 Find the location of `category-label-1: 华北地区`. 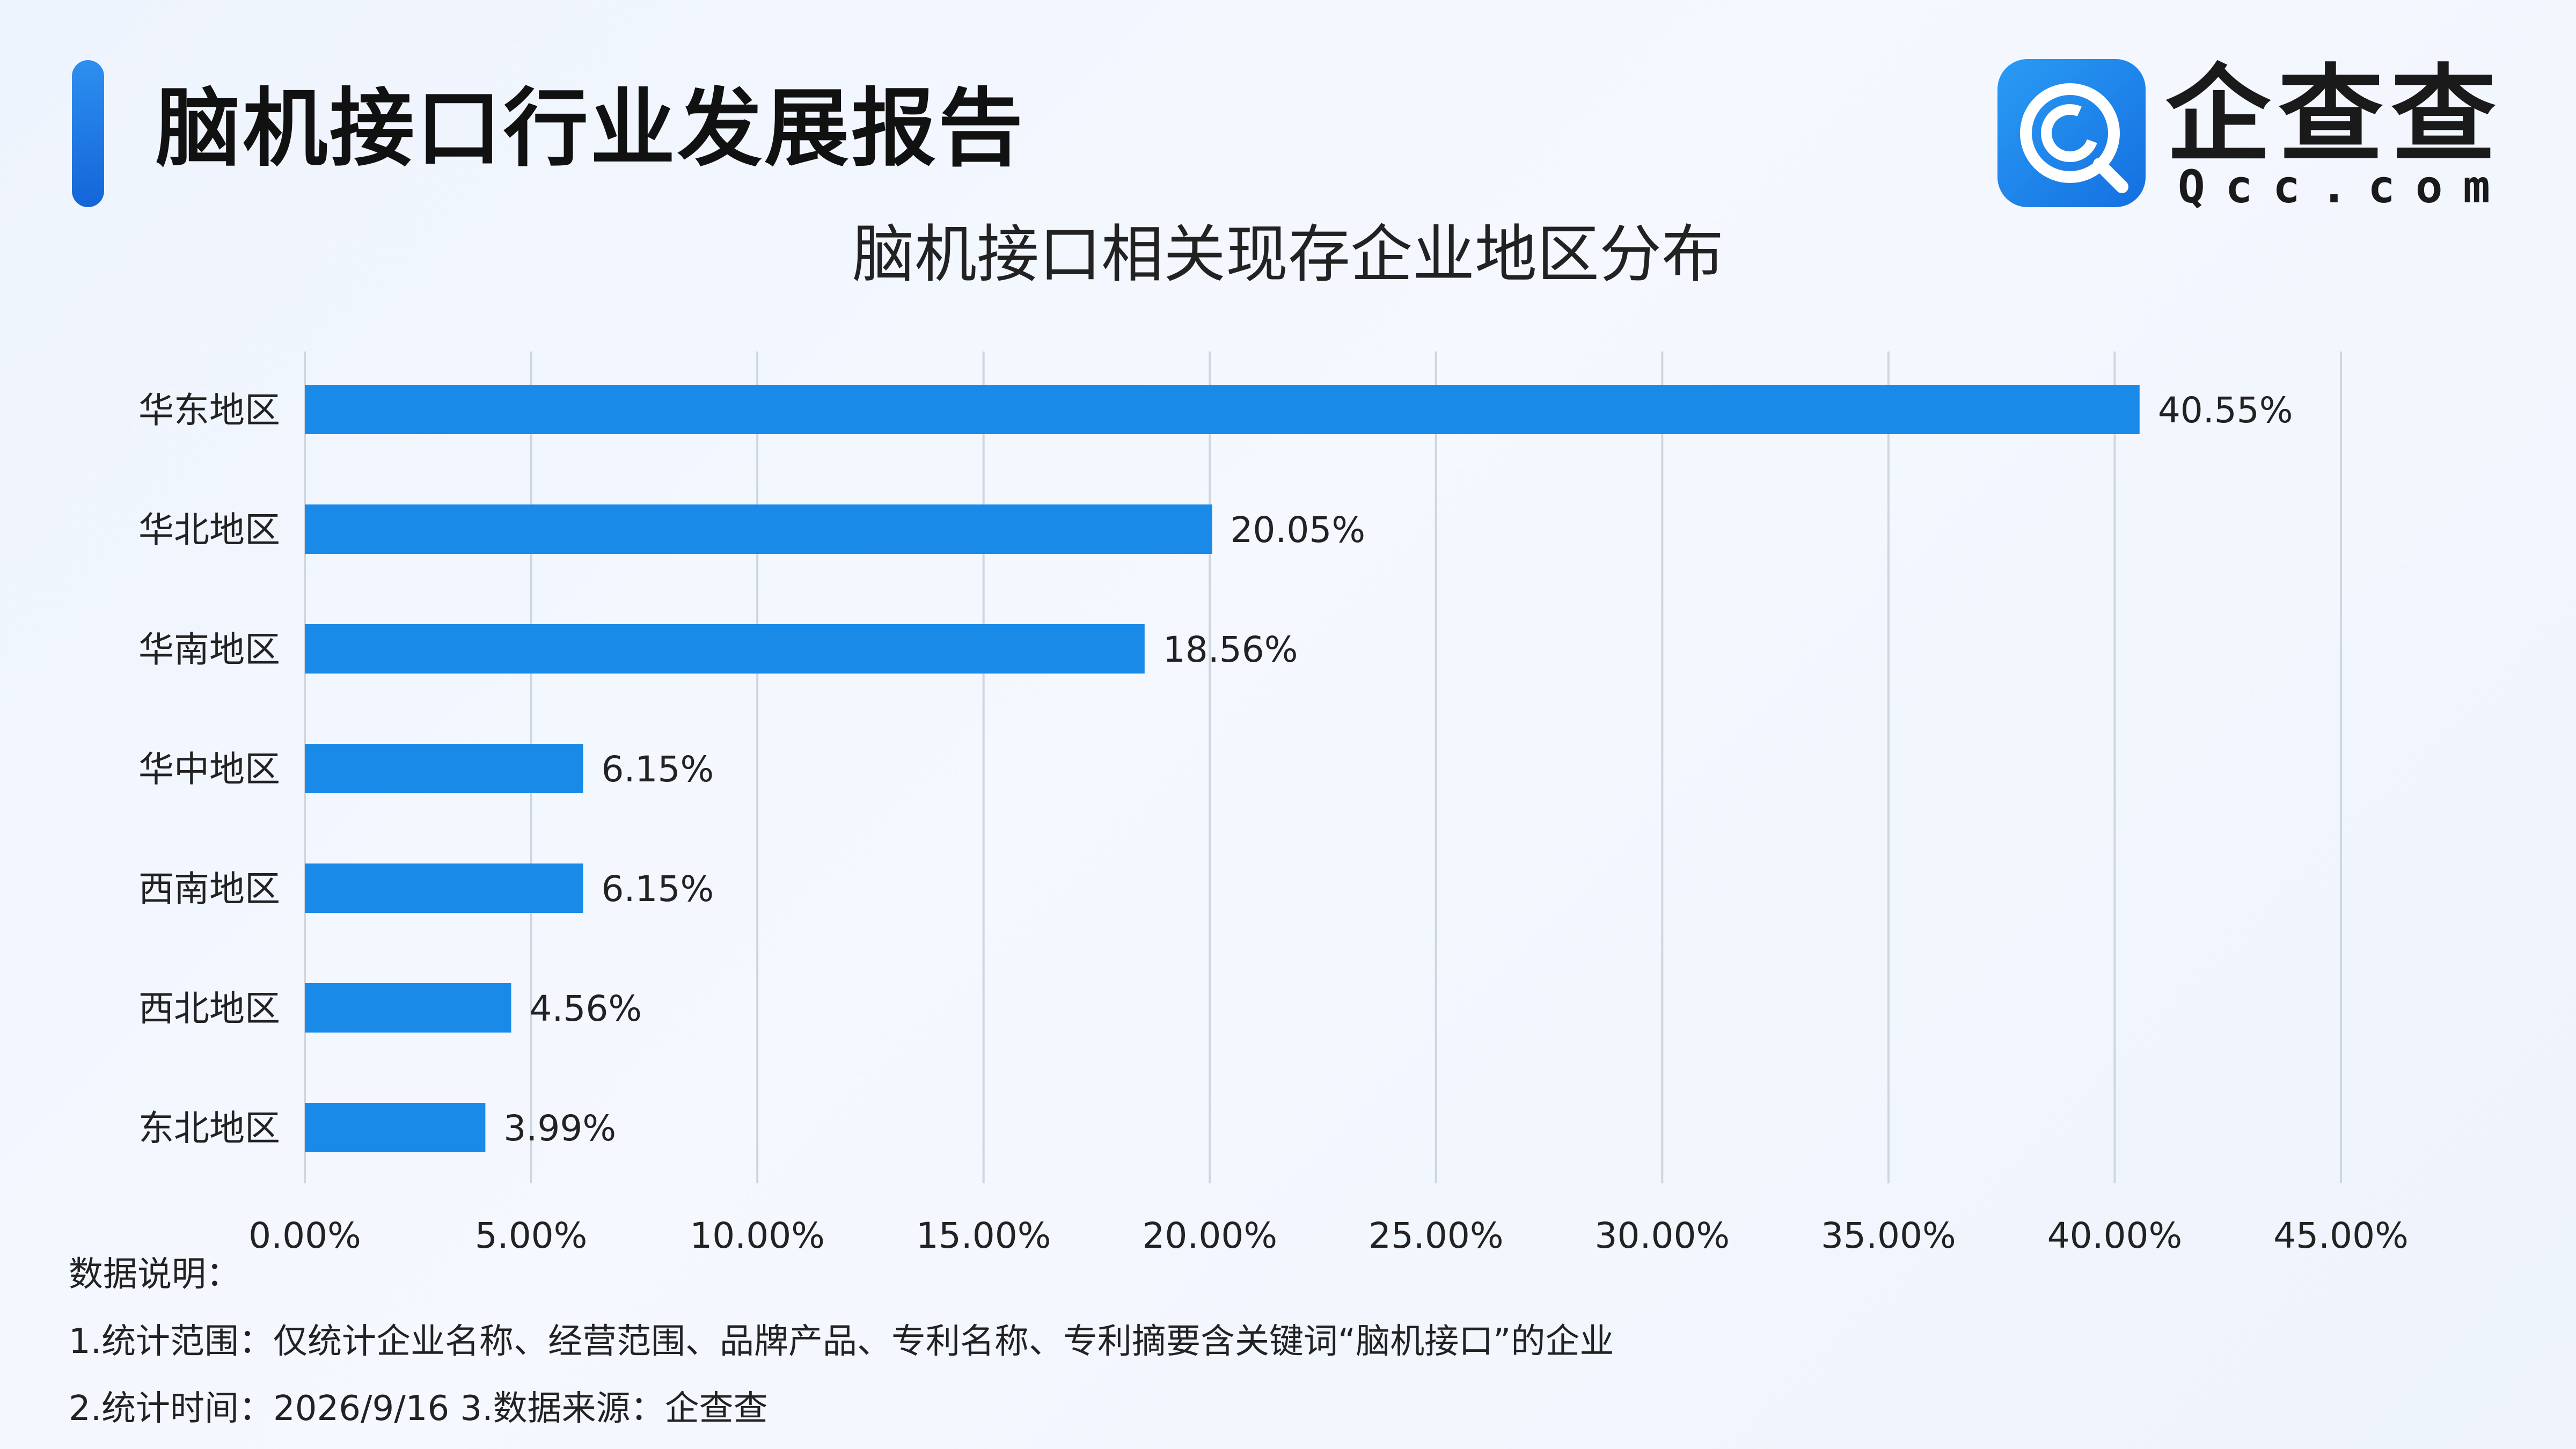

category-label-1: 华北地区 is located at coordinates (209, 530).